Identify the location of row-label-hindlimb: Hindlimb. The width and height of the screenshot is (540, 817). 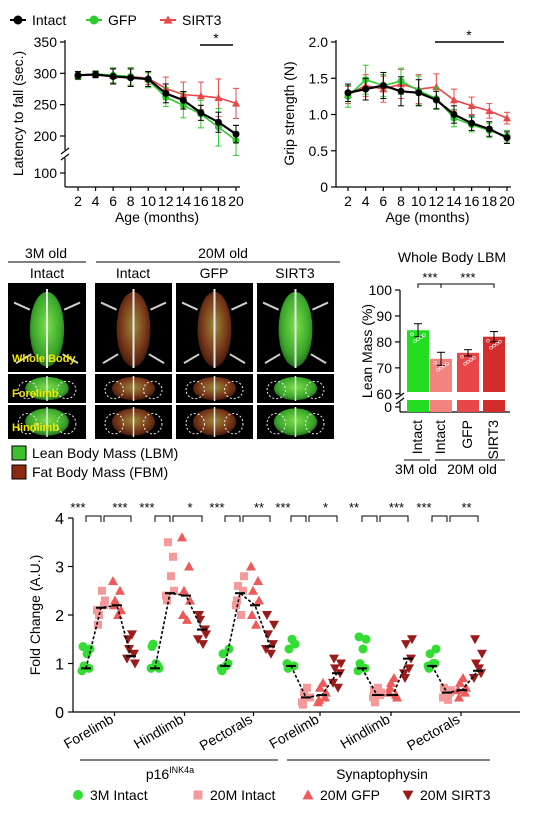
(35, 428).